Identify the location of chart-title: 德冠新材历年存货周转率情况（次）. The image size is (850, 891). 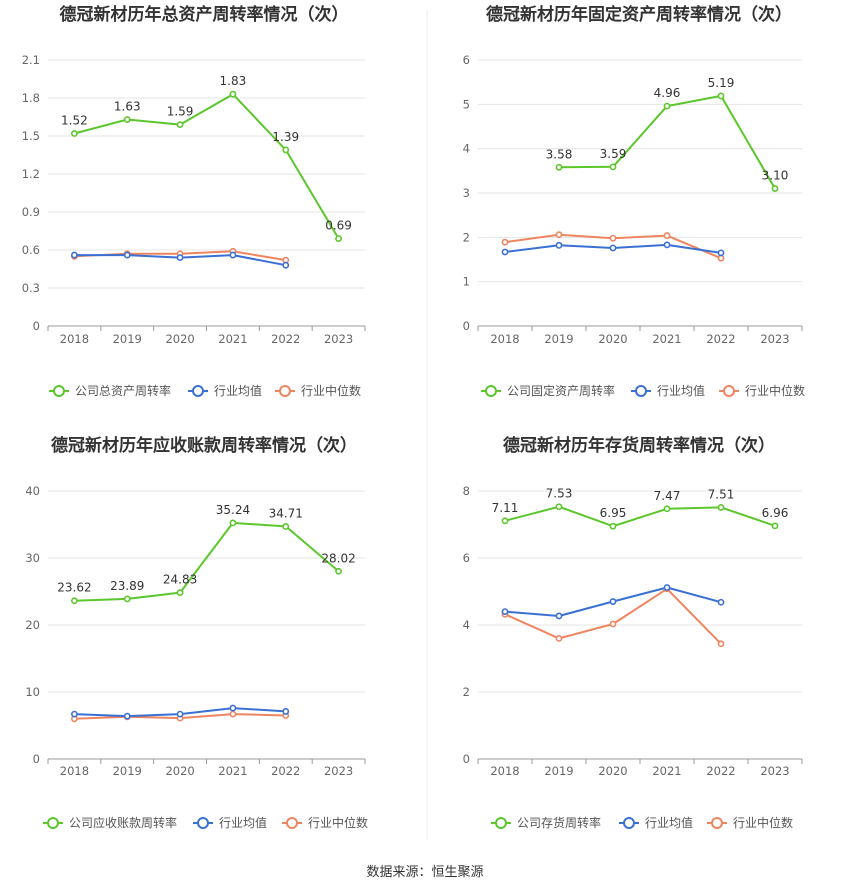
(639, 445).